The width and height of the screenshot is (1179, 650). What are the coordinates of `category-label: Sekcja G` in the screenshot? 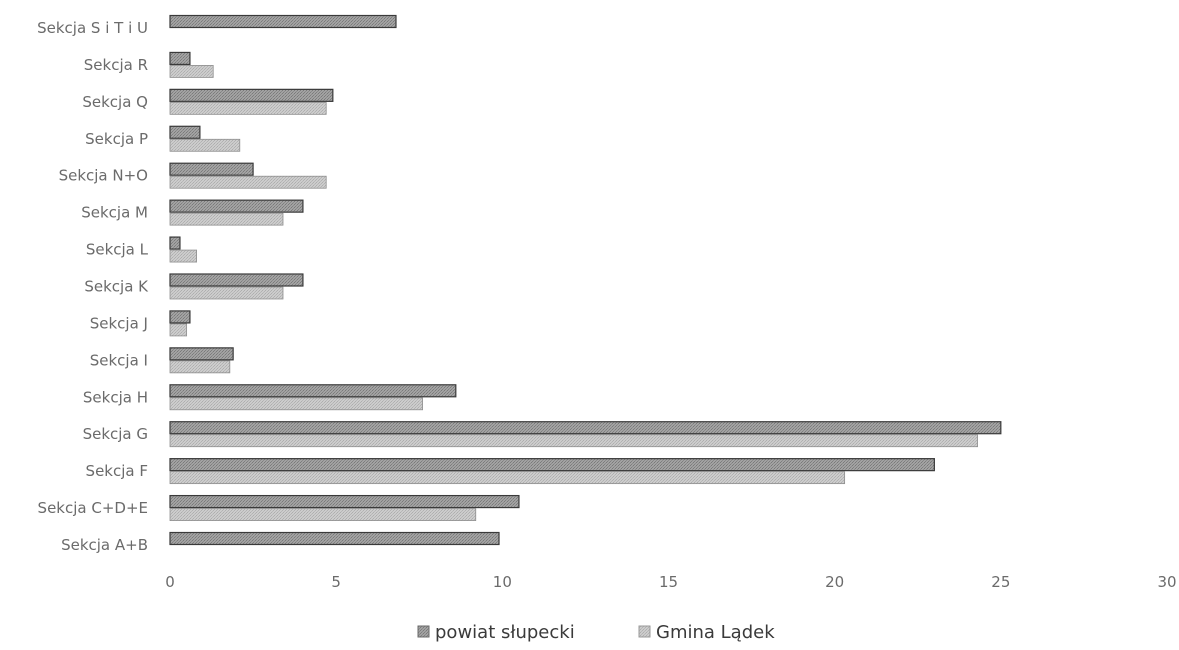 It's located at (115, 434).